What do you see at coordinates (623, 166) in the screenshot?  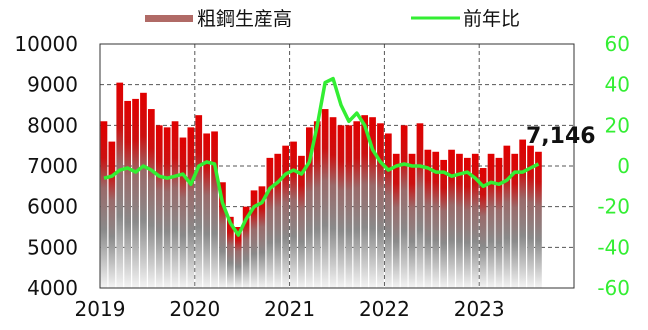 I see `right-tick-label: 0` at bounding box center [623, 166].